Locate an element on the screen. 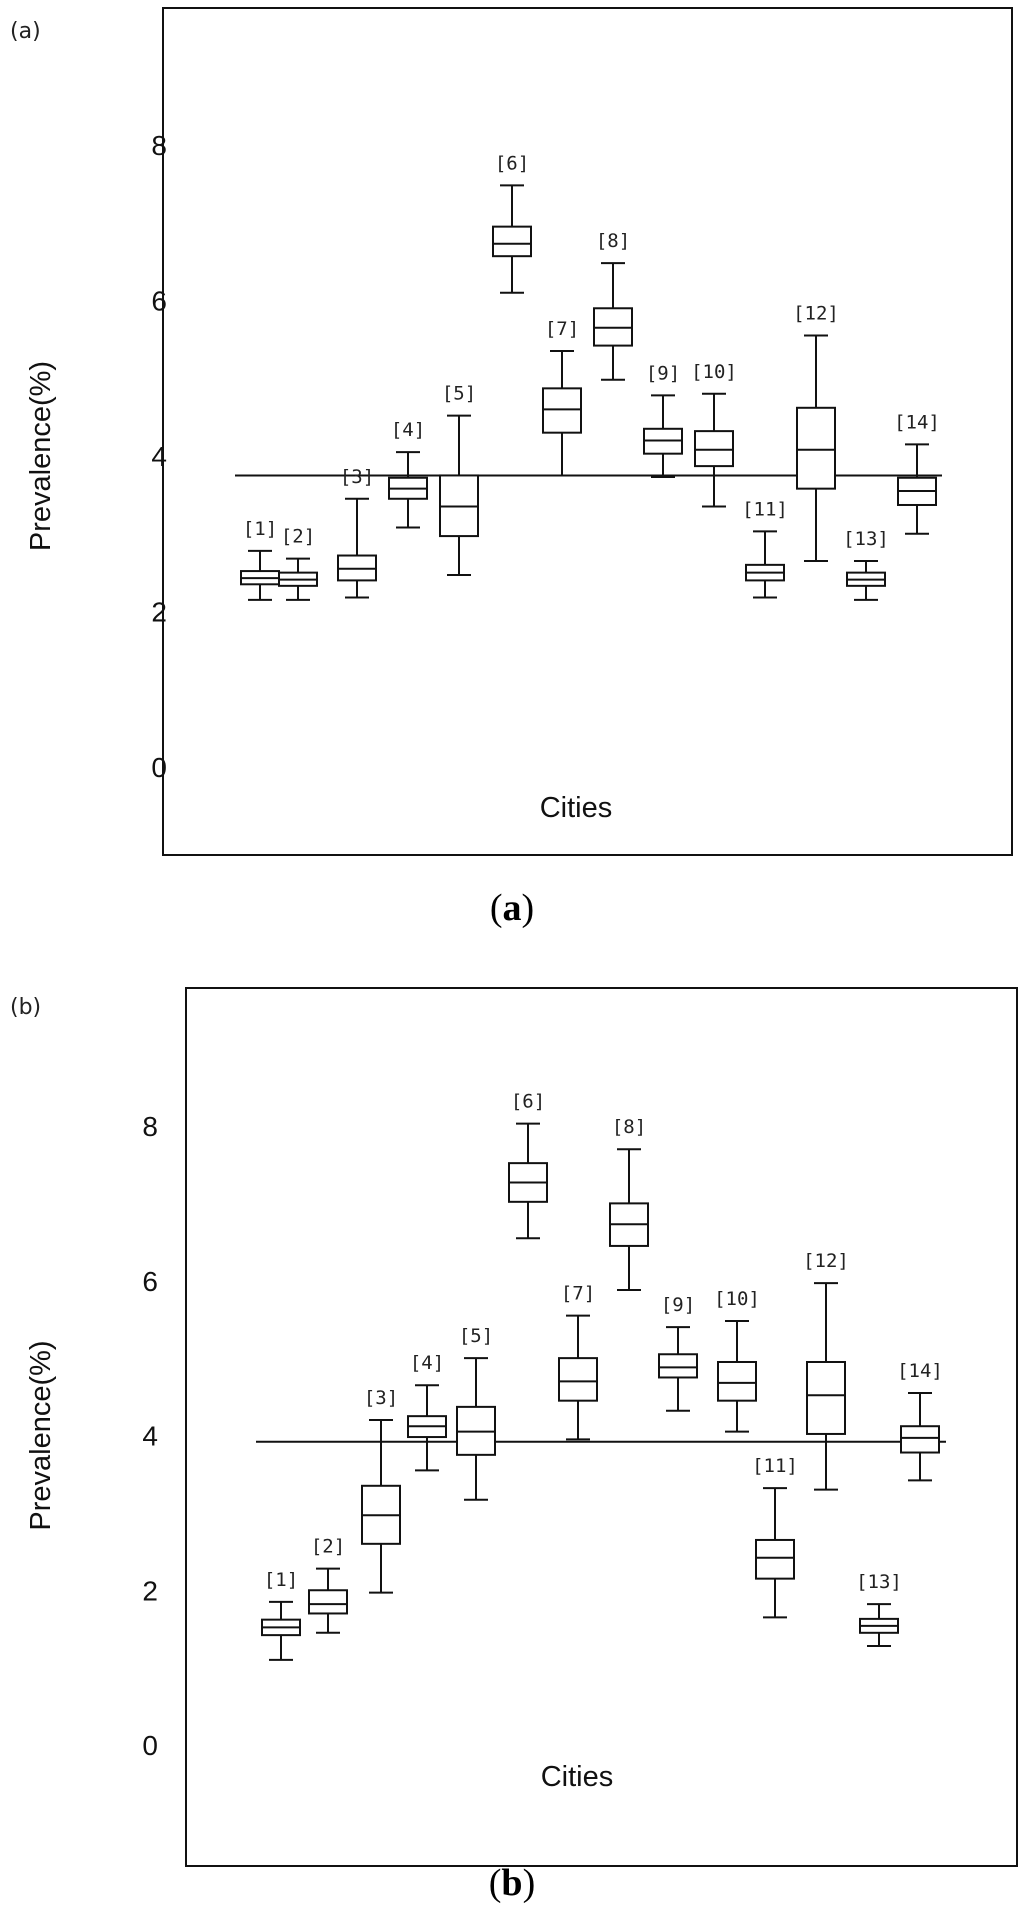 This screenshot has height=1907, width=1024. panel-tag-b: (b) is located at coordinates (25, 1007).